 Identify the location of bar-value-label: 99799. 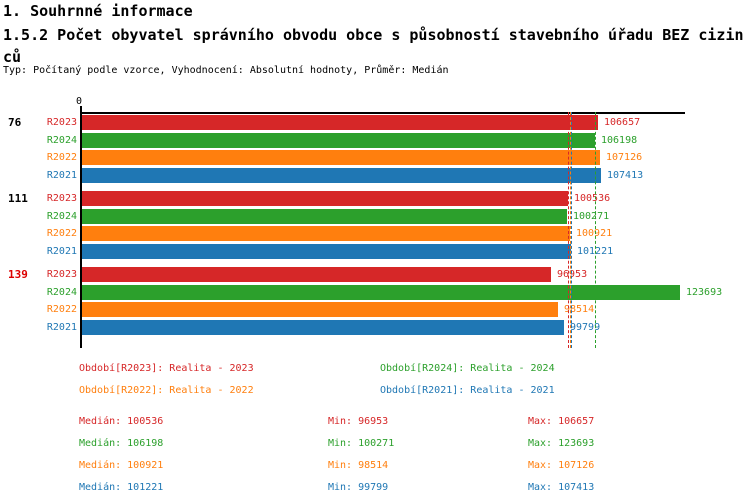
(585, 327).